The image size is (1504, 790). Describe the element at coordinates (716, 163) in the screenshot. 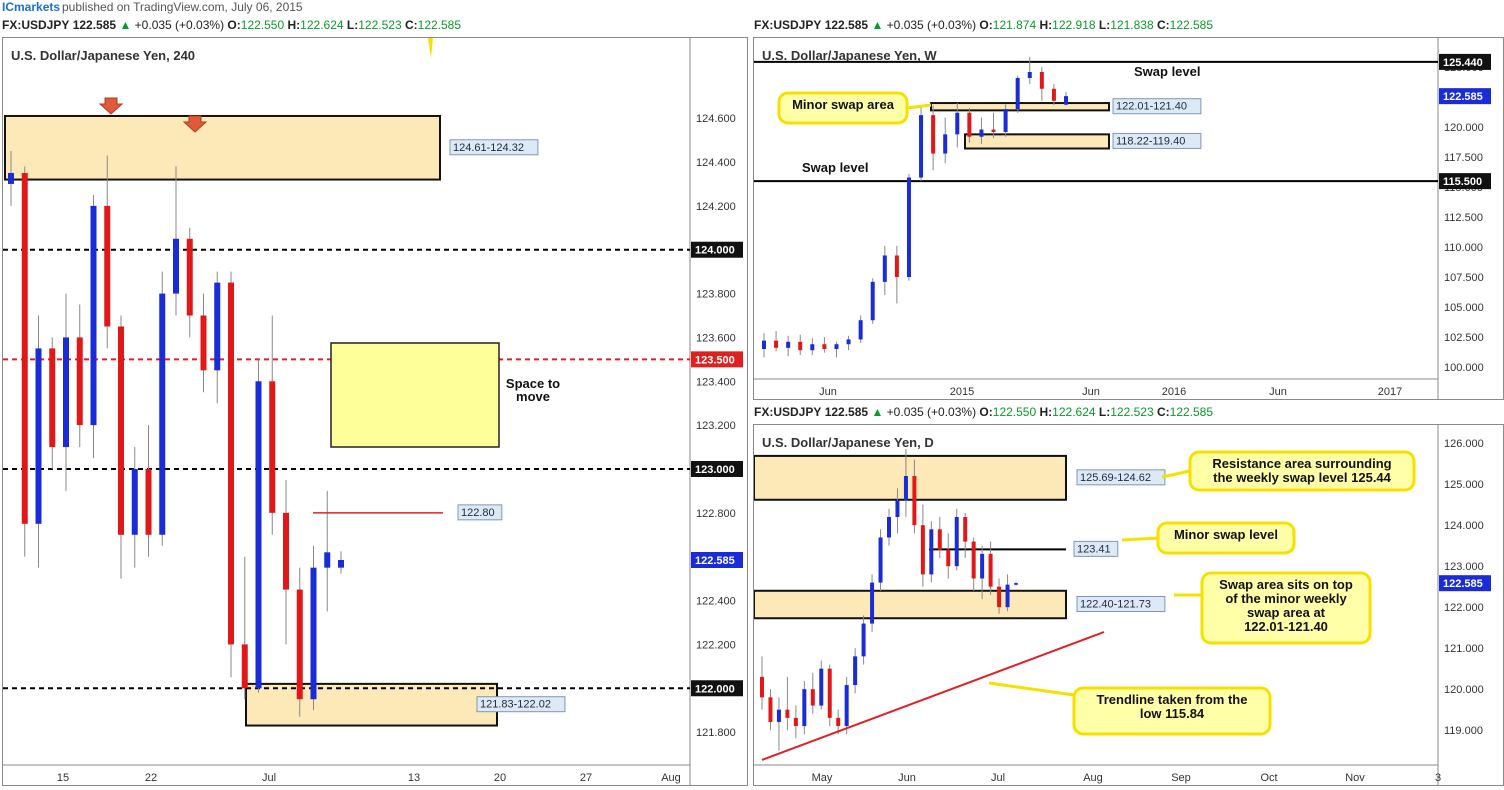

I see `y-tick-label: 124.400` at that location.